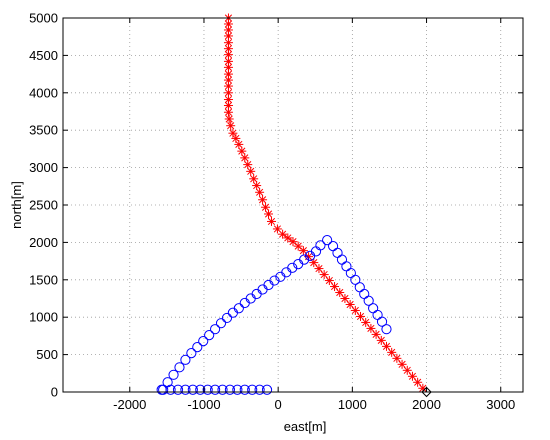  What do you see at coordinates (43, 92) in the screenshot?
I see `y-tick-label: 4000` at bounding box center [43, 92].